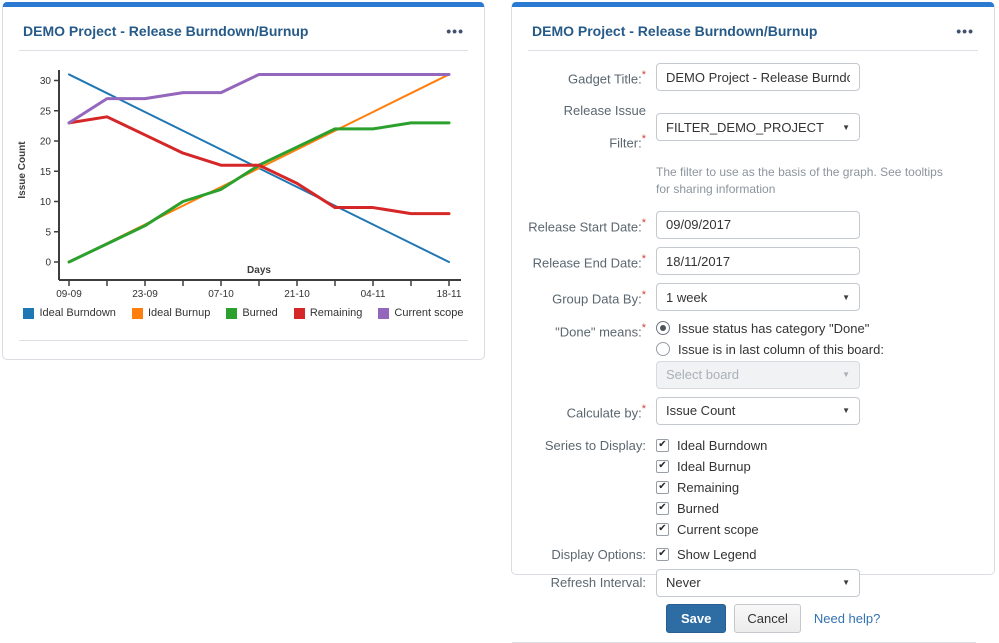  What do you see at coordinates (48, 263) in the screenshot?
I see `svg-text: 0` at bounding box center [48, 263].